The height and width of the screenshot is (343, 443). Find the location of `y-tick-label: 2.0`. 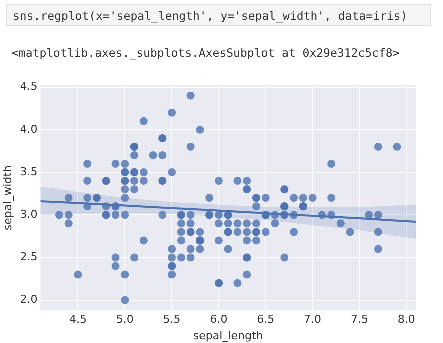

y-tick-label: 2.0 is located at coordinates (29, 299).